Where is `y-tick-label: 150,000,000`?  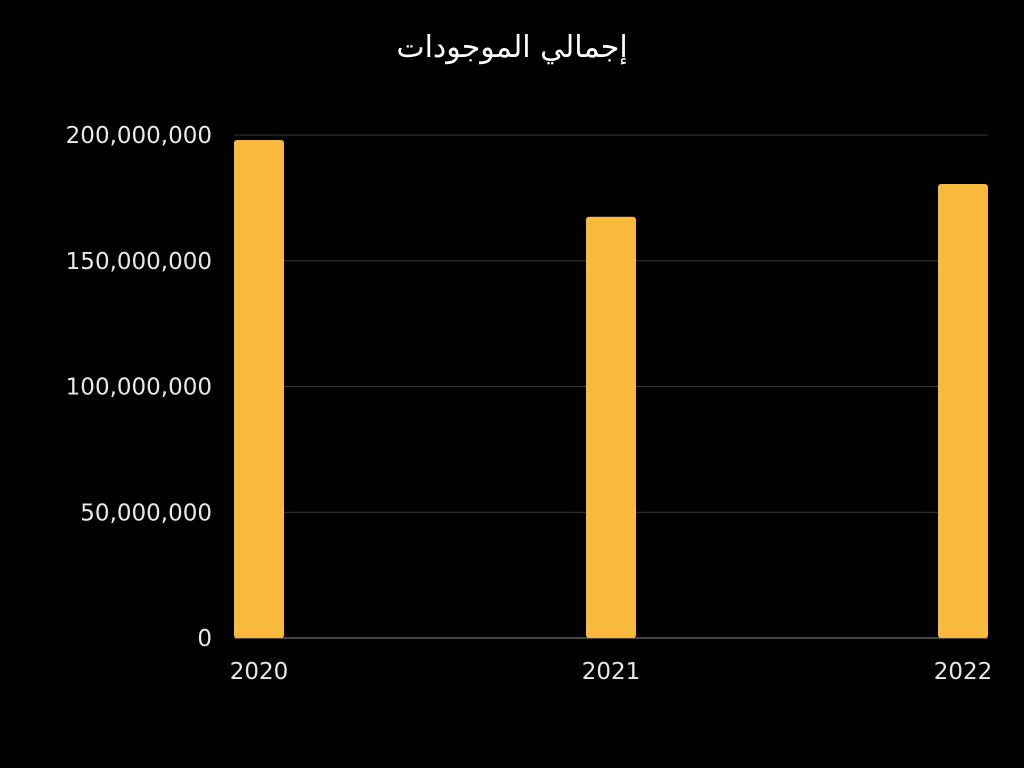
y-tick-label: 150,000,000 is located at coordinates (139, 262).